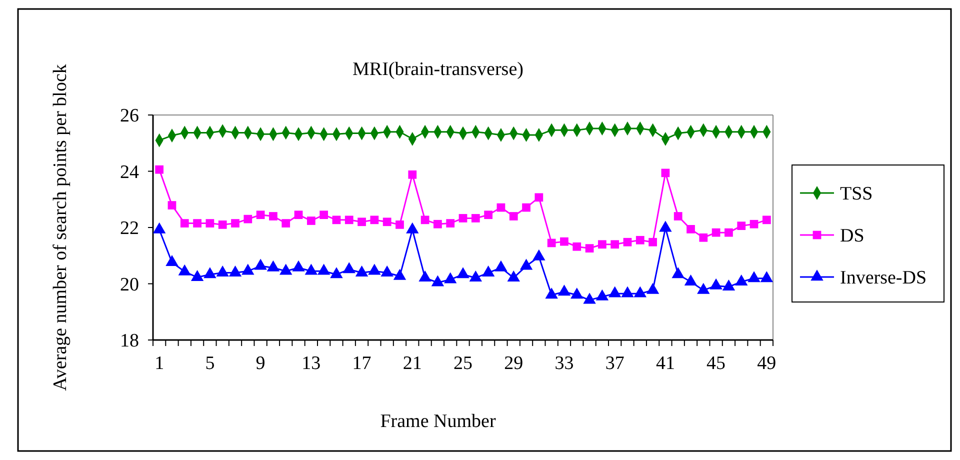 The height and width of the screenshot is (460, 960). Describe the element at coordinates (883, 278) in the screenshot. I see `legend-label: Inverse-DS` at that location.